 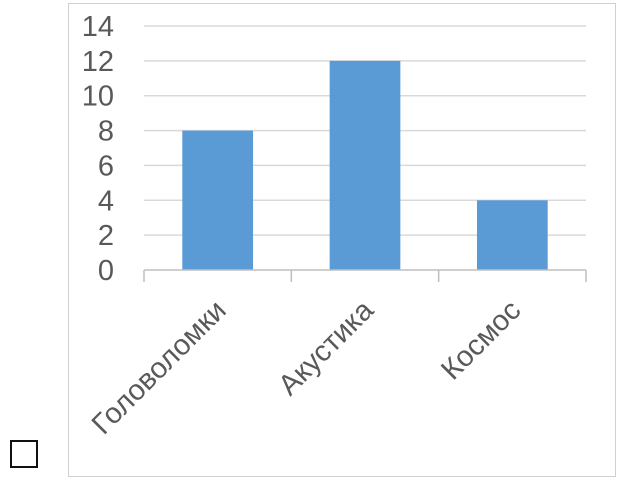 What do you see at coordinates (98, 27) in the screenshot?
I see `y-tick-label: 14` at bounding box center [98, 27].